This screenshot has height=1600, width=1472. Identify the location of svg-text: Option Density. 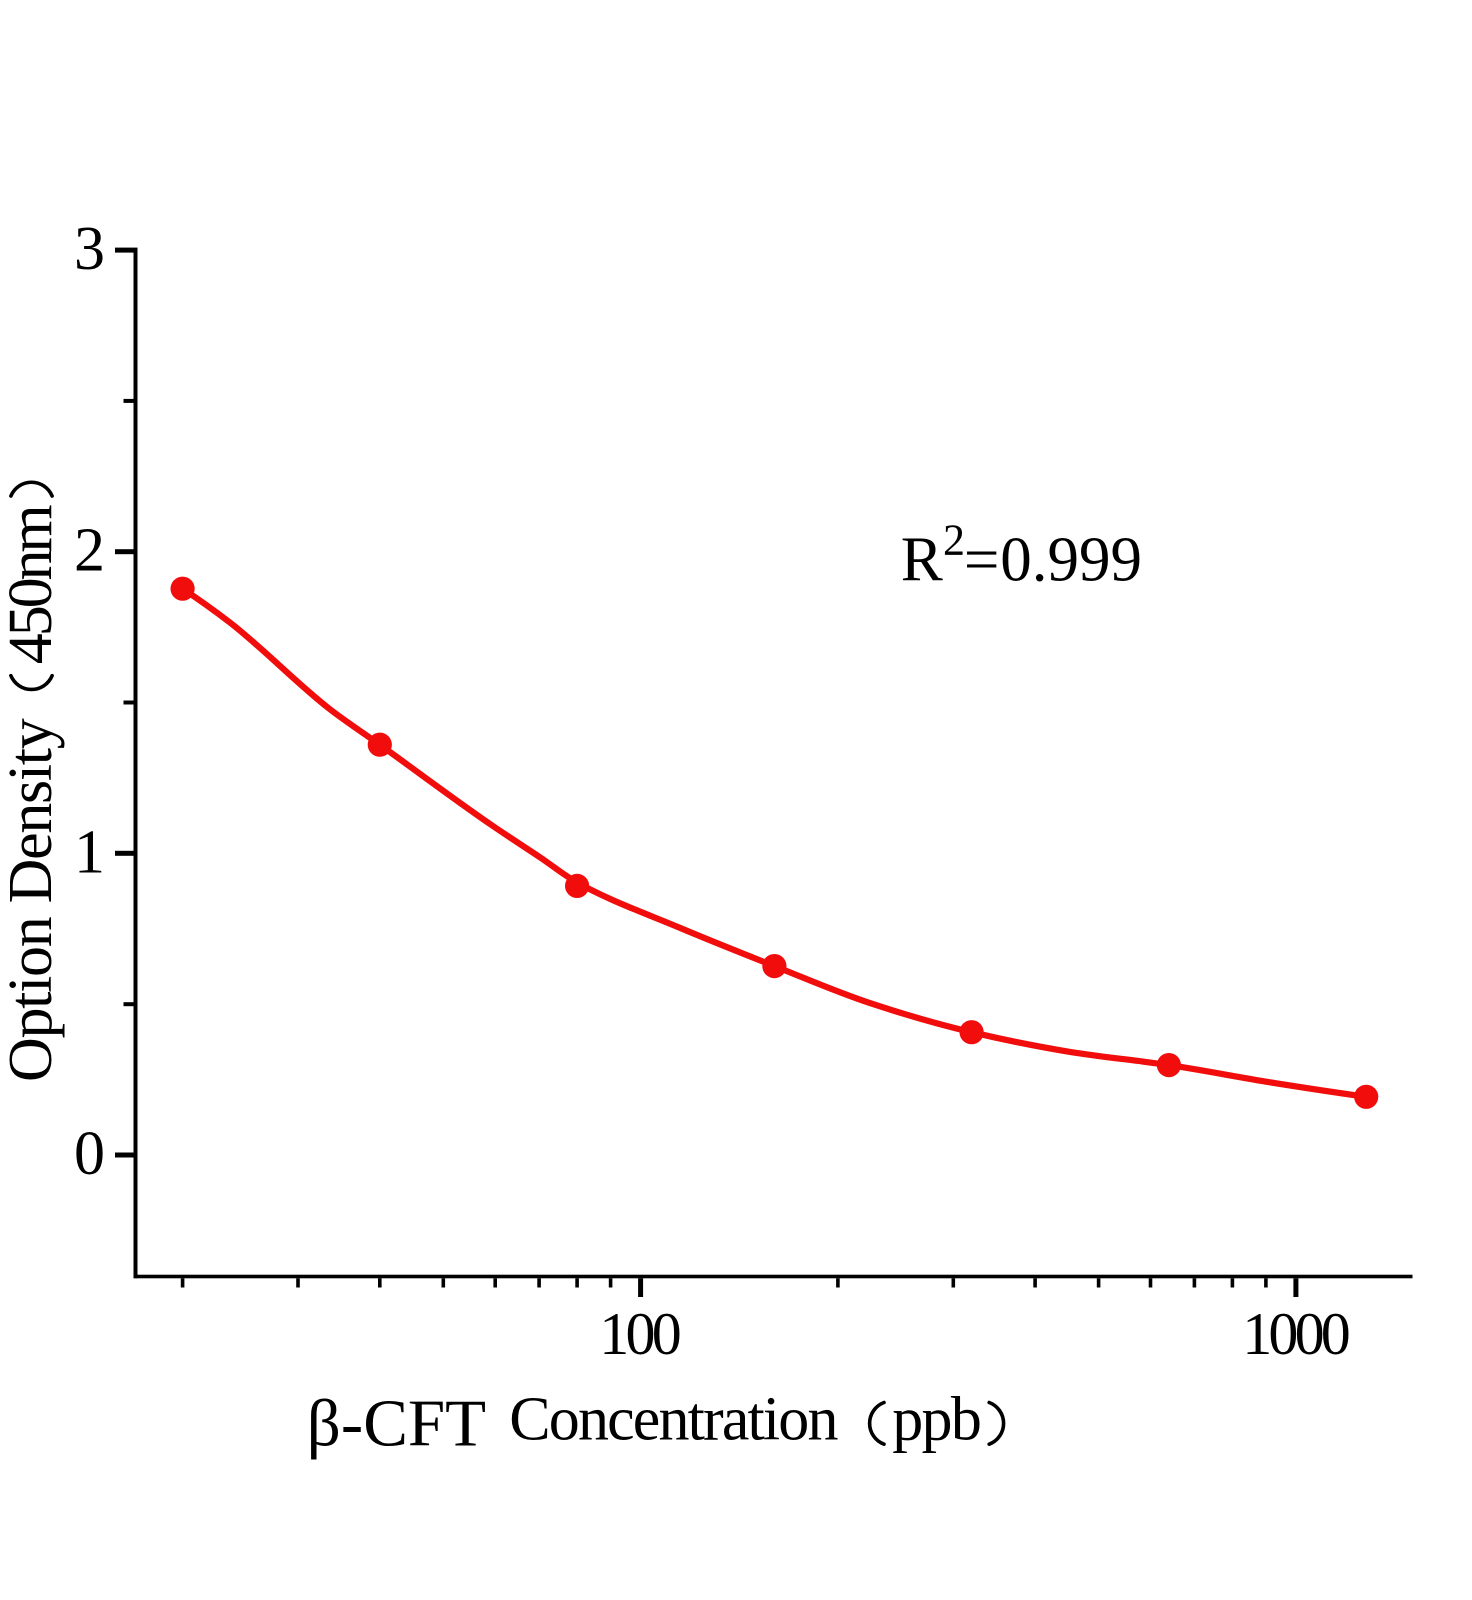
(32, 900).